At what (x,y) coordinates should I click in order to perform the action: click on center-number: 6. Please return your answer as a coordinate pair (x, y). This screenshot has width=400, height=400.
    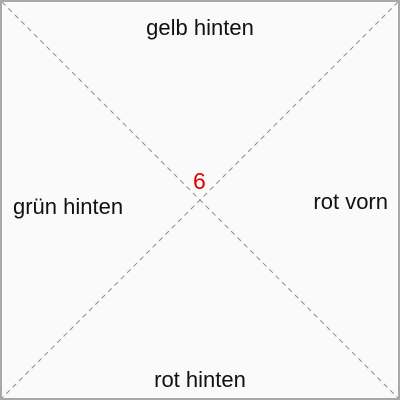
    Looking at the image, I should click on (199, 181).